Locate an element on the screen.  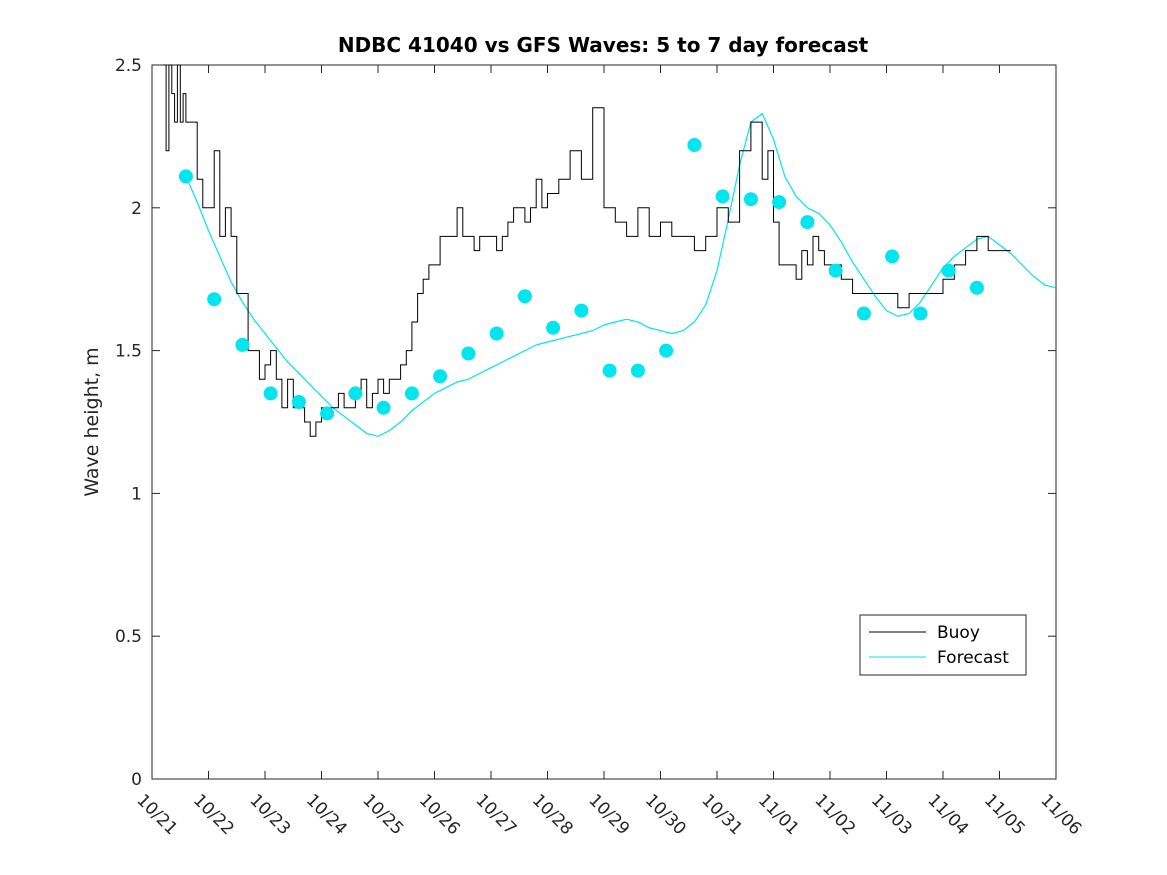
y-axis-label: Wave height, m is located at coordinates (92, 421).